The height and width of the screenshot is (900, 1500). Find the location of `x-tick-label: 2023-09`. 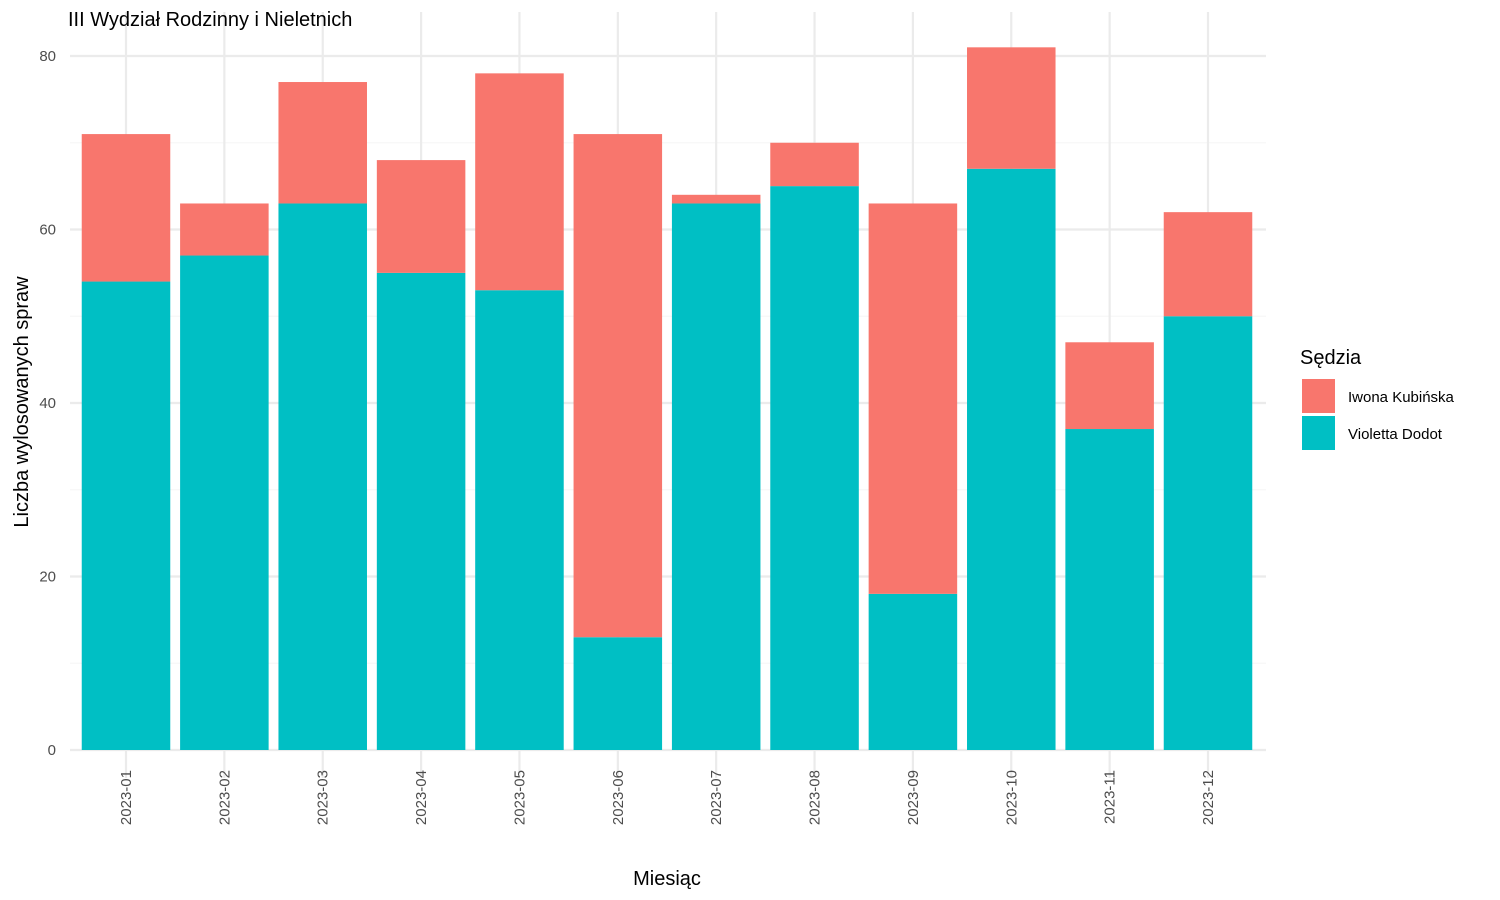

x-tick-label: 2023-09 is located at coordinates (913, 797).